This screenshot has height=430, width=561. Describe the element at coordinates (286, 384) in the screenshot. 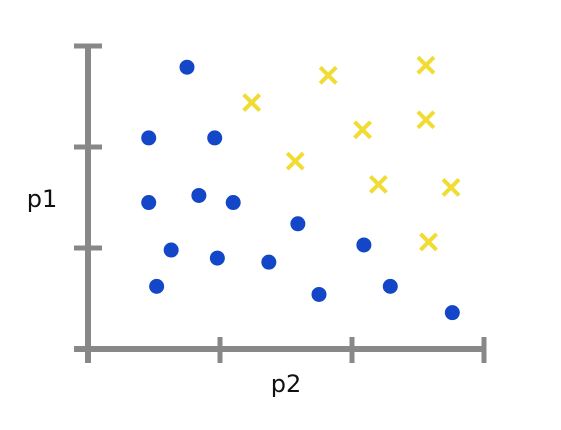

I see `x-axis-label: p2` at that location.